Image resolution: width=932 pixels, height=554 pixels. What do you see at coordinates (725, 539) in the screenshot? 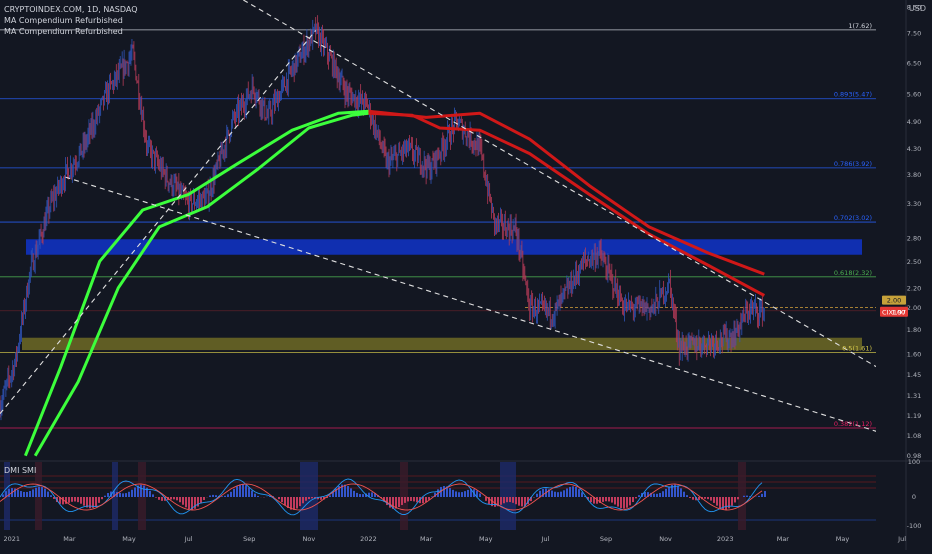
I see `x-tick-12: 2023` at bounding box center [725, 539].